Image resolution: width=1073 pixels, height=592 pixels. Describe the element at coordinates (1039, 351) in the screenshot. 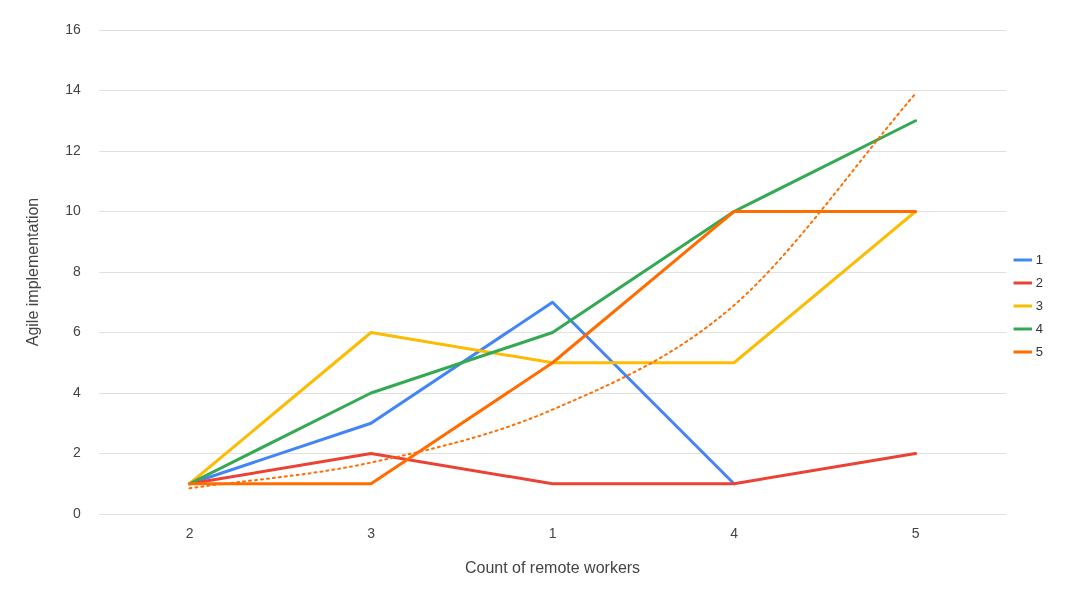

I see `legend-label: 5` at that location.